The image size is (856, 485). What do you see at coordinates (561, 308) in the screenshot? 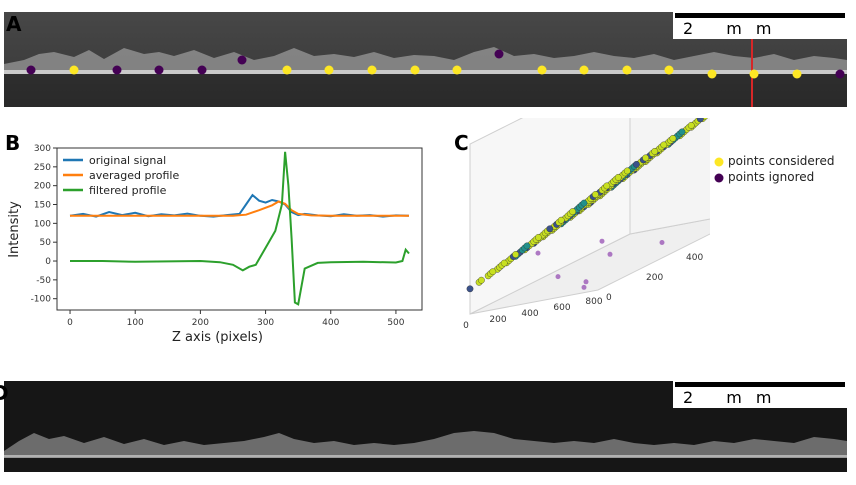
I see `x-tick-label: 600` at bounding box center [561, 308].